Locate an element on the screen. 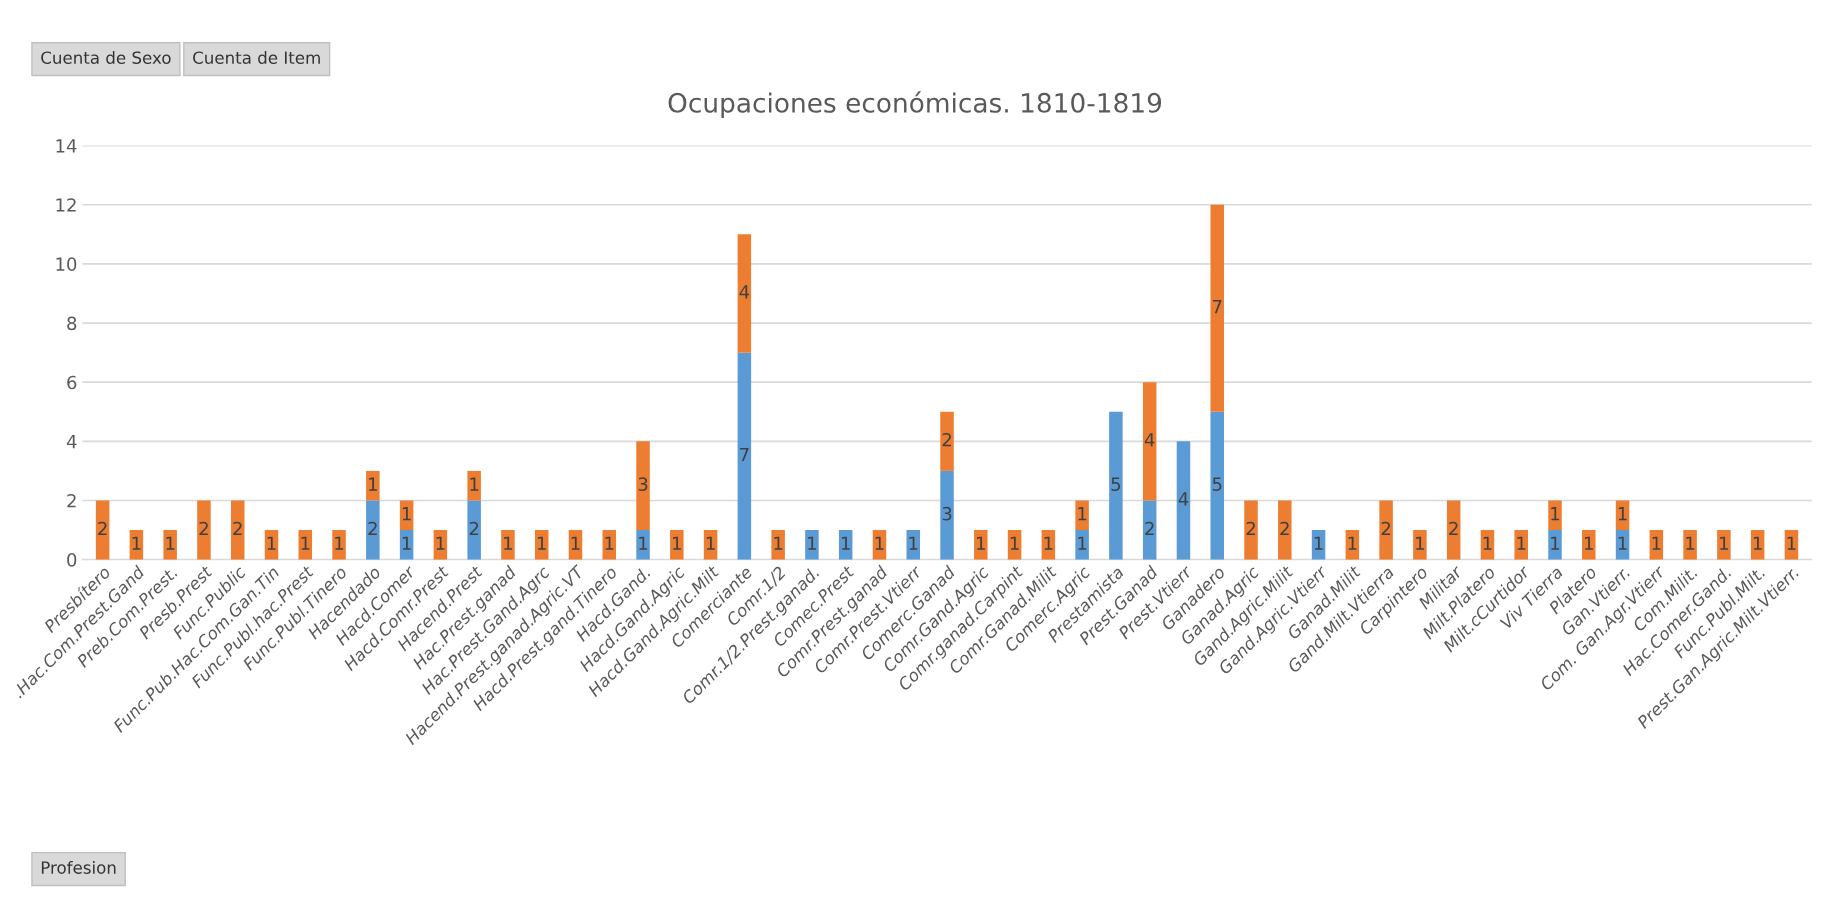 Image resolution: width=1830 pixels, height=910 pixels. y-tick-label: 2 is located at coordinates (71, 500).